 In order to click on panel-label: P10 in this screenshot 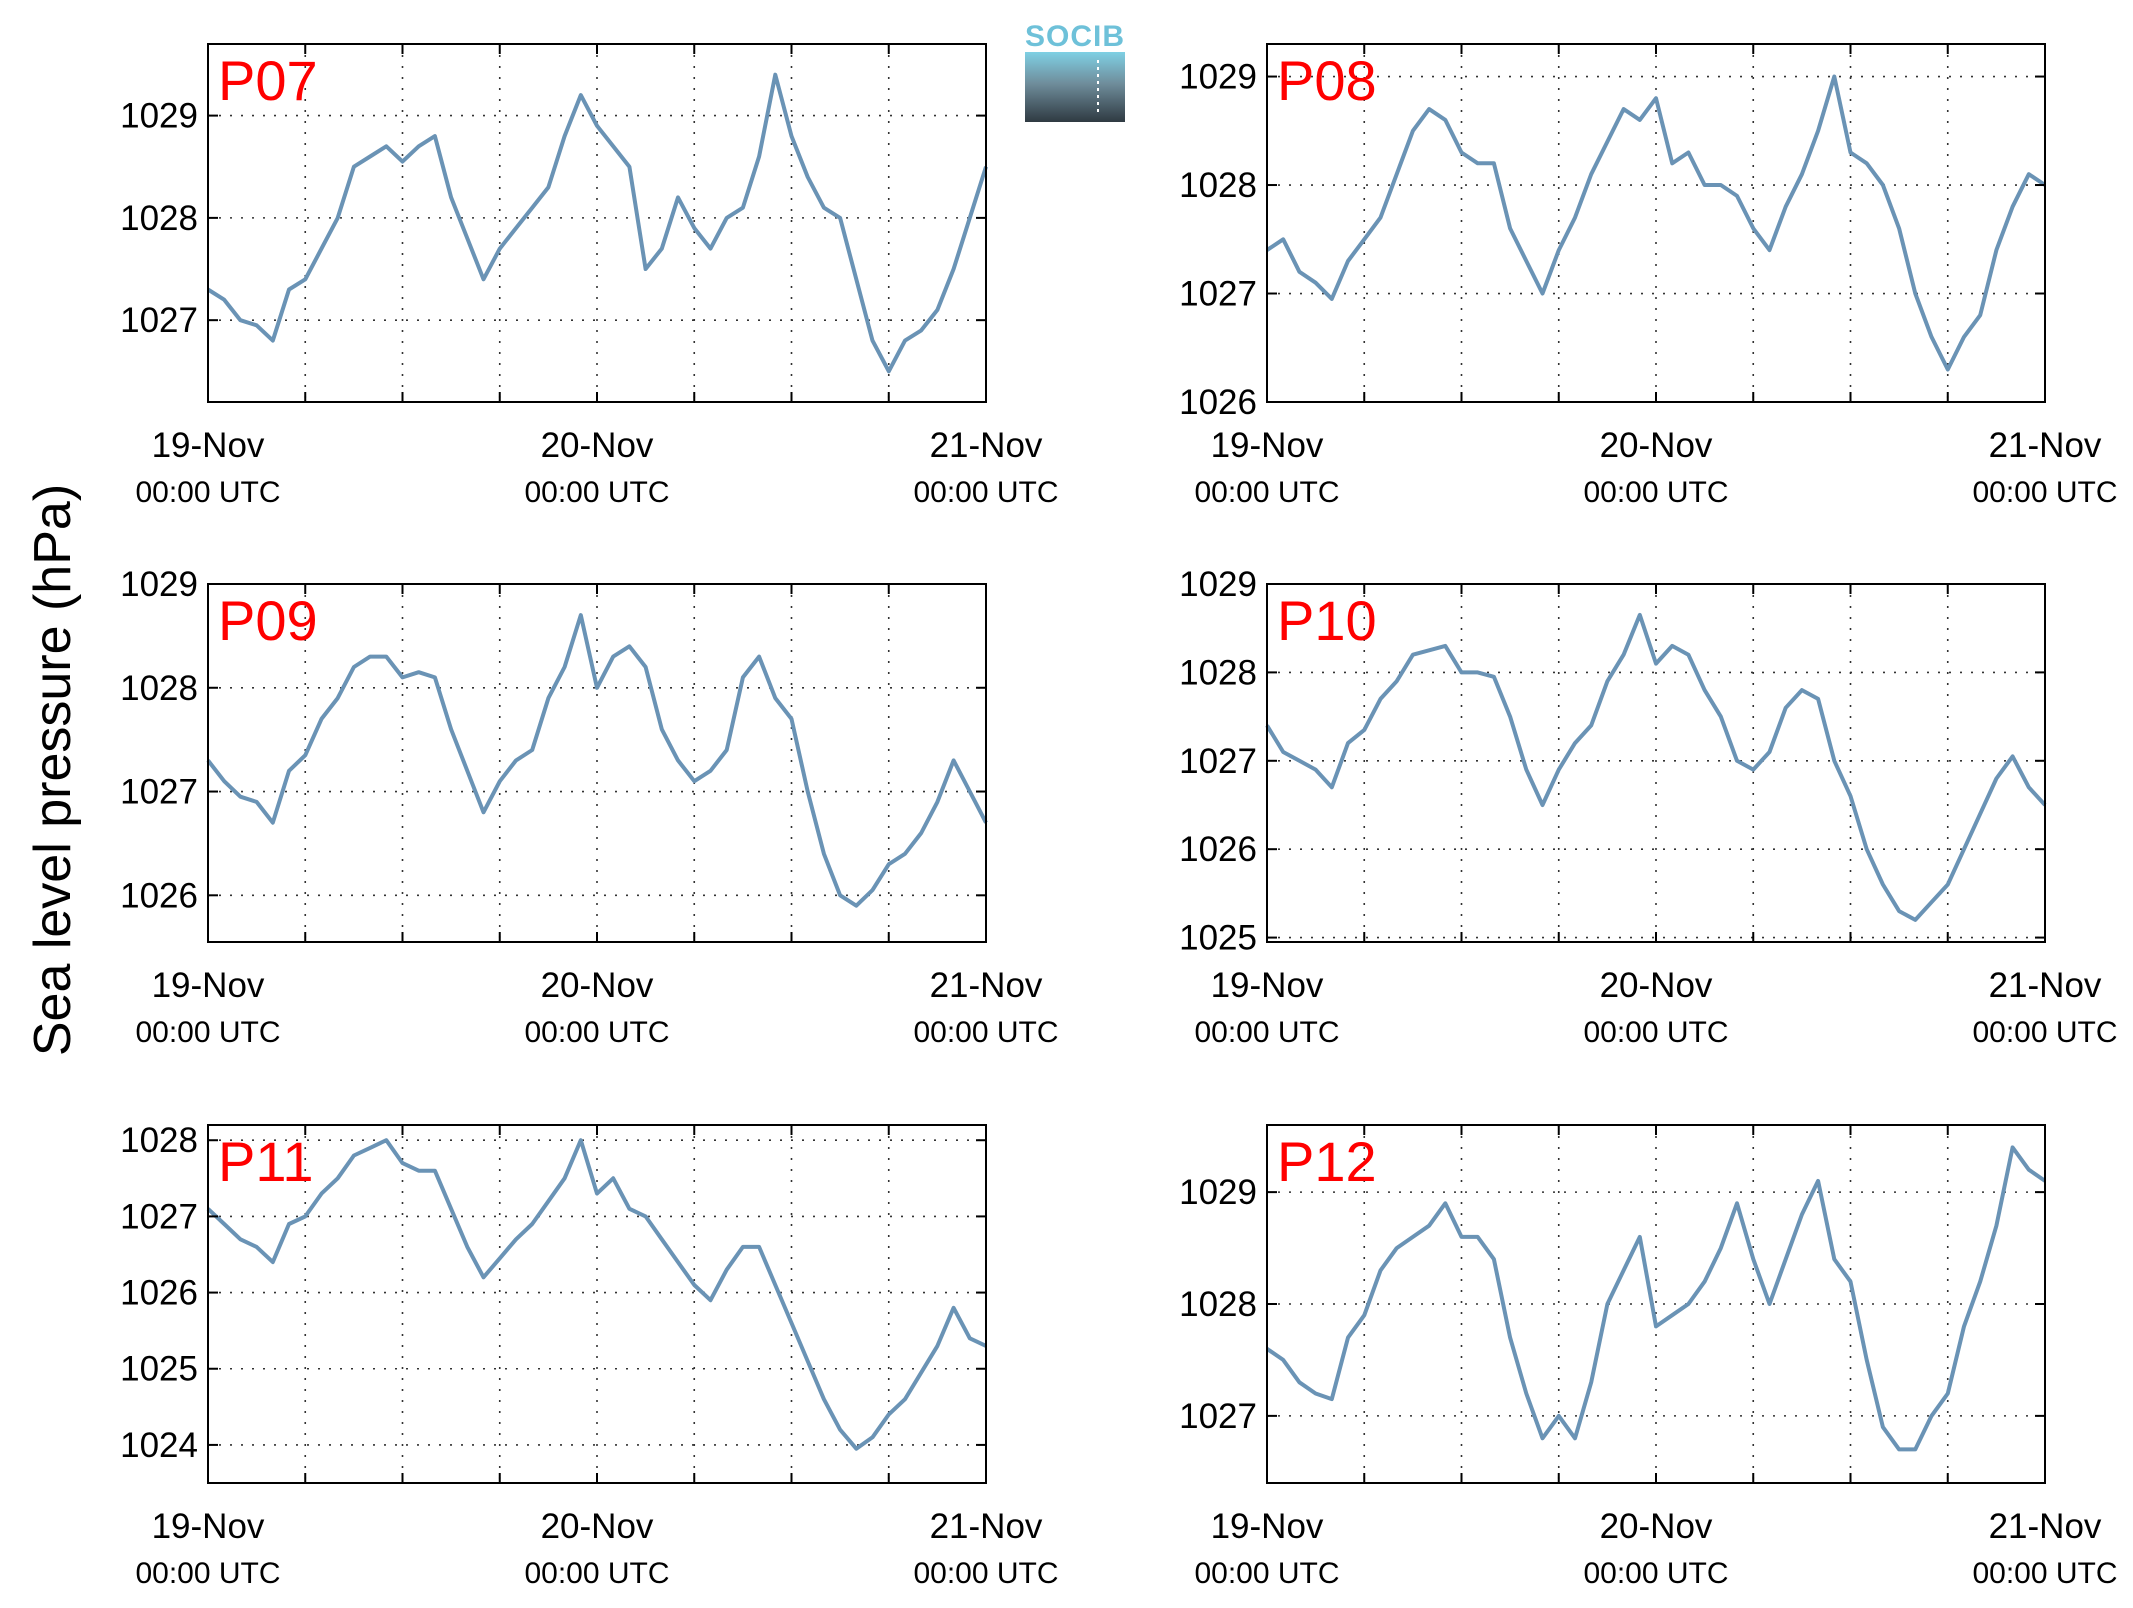, I will do `click(1327, 620)`.